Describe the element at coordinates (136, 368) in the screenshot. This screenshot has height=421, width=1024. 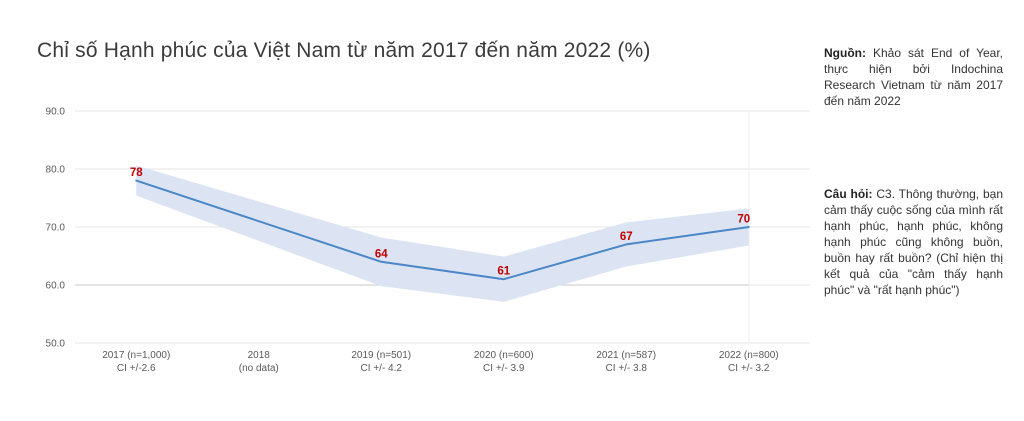
I see `x-tick-sublabel: CI +/-2.6` at that location.